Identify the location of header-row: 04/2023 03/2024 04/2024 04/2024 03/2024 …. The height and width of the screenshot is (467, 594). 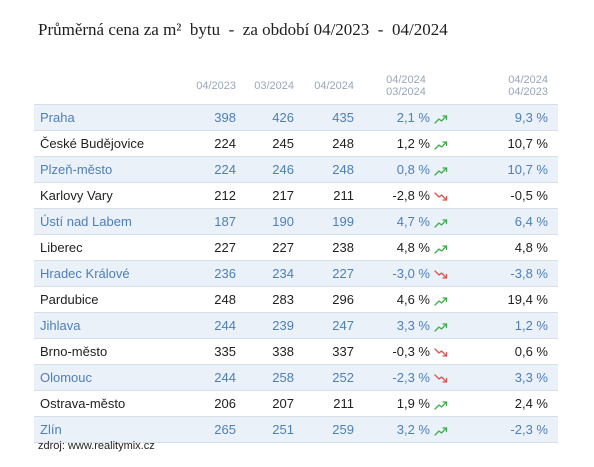
(296, 86).